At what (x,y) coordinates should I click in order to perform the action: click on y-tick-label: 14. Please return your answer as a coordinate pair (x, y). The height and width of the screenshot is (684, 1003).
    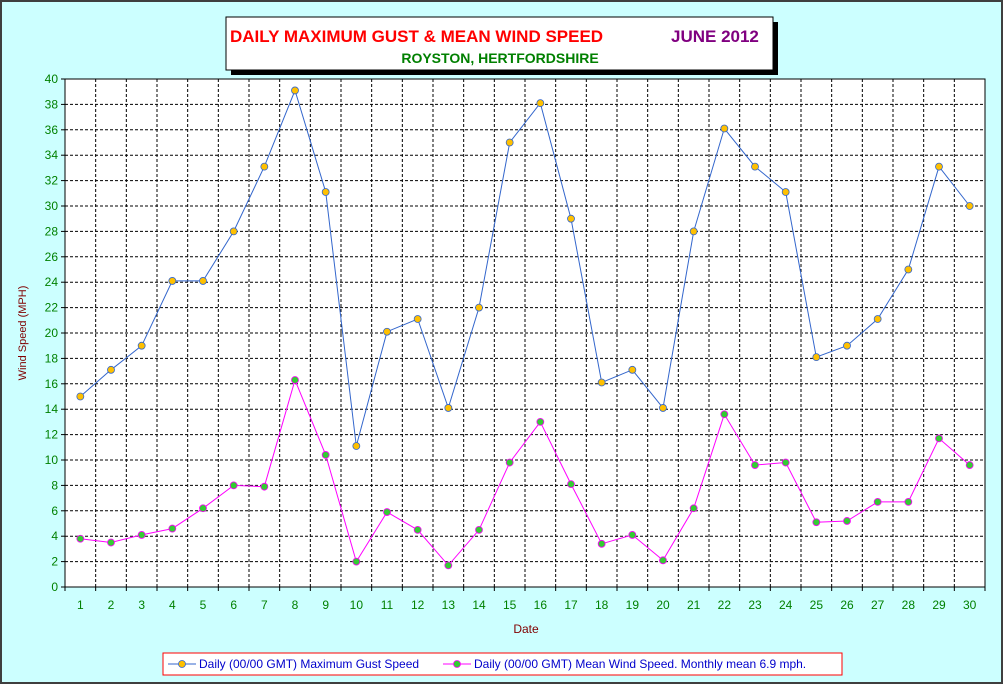
    Looking at the image, I should click on (52, 409).